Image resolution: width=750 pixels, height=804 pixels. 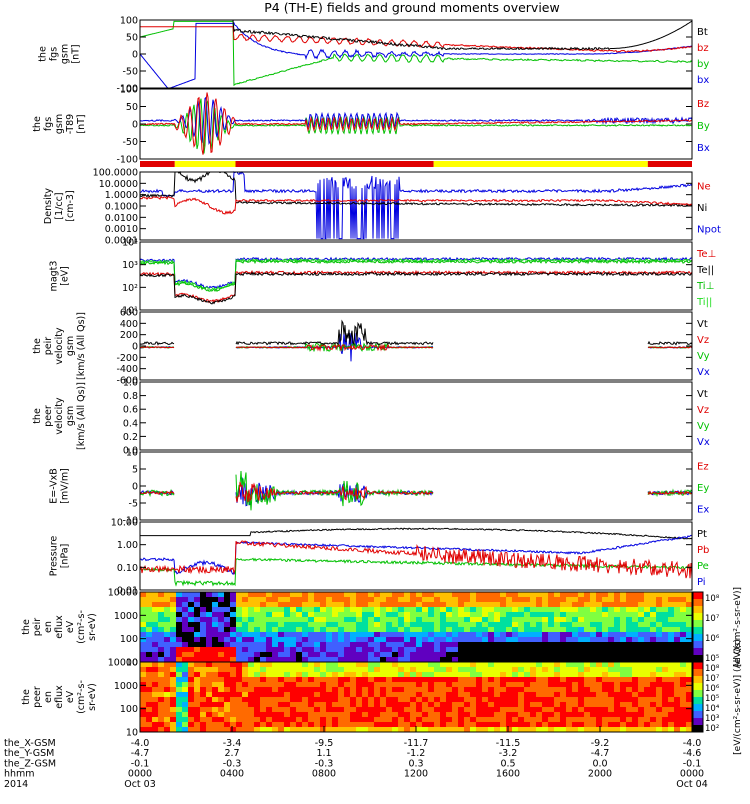 What do you see at coordinates (130, 437) in the screenshot?
I see `ytick-label: 0.2` at bounding box center [130, 437].